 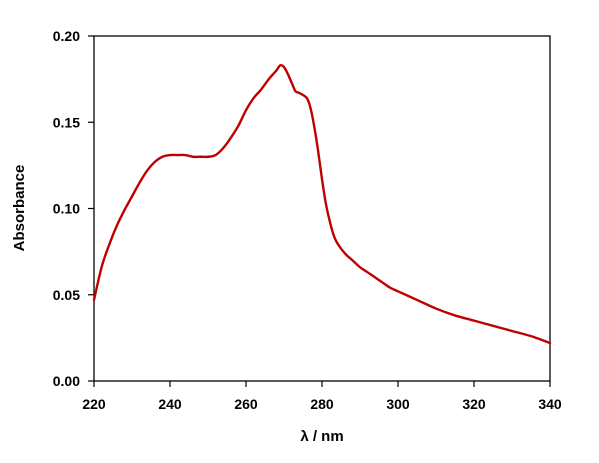 What do you see at coordinates (474, 404) in the screenshot?
I see `x-tick-label: 320` at bounding box center [474, 404].